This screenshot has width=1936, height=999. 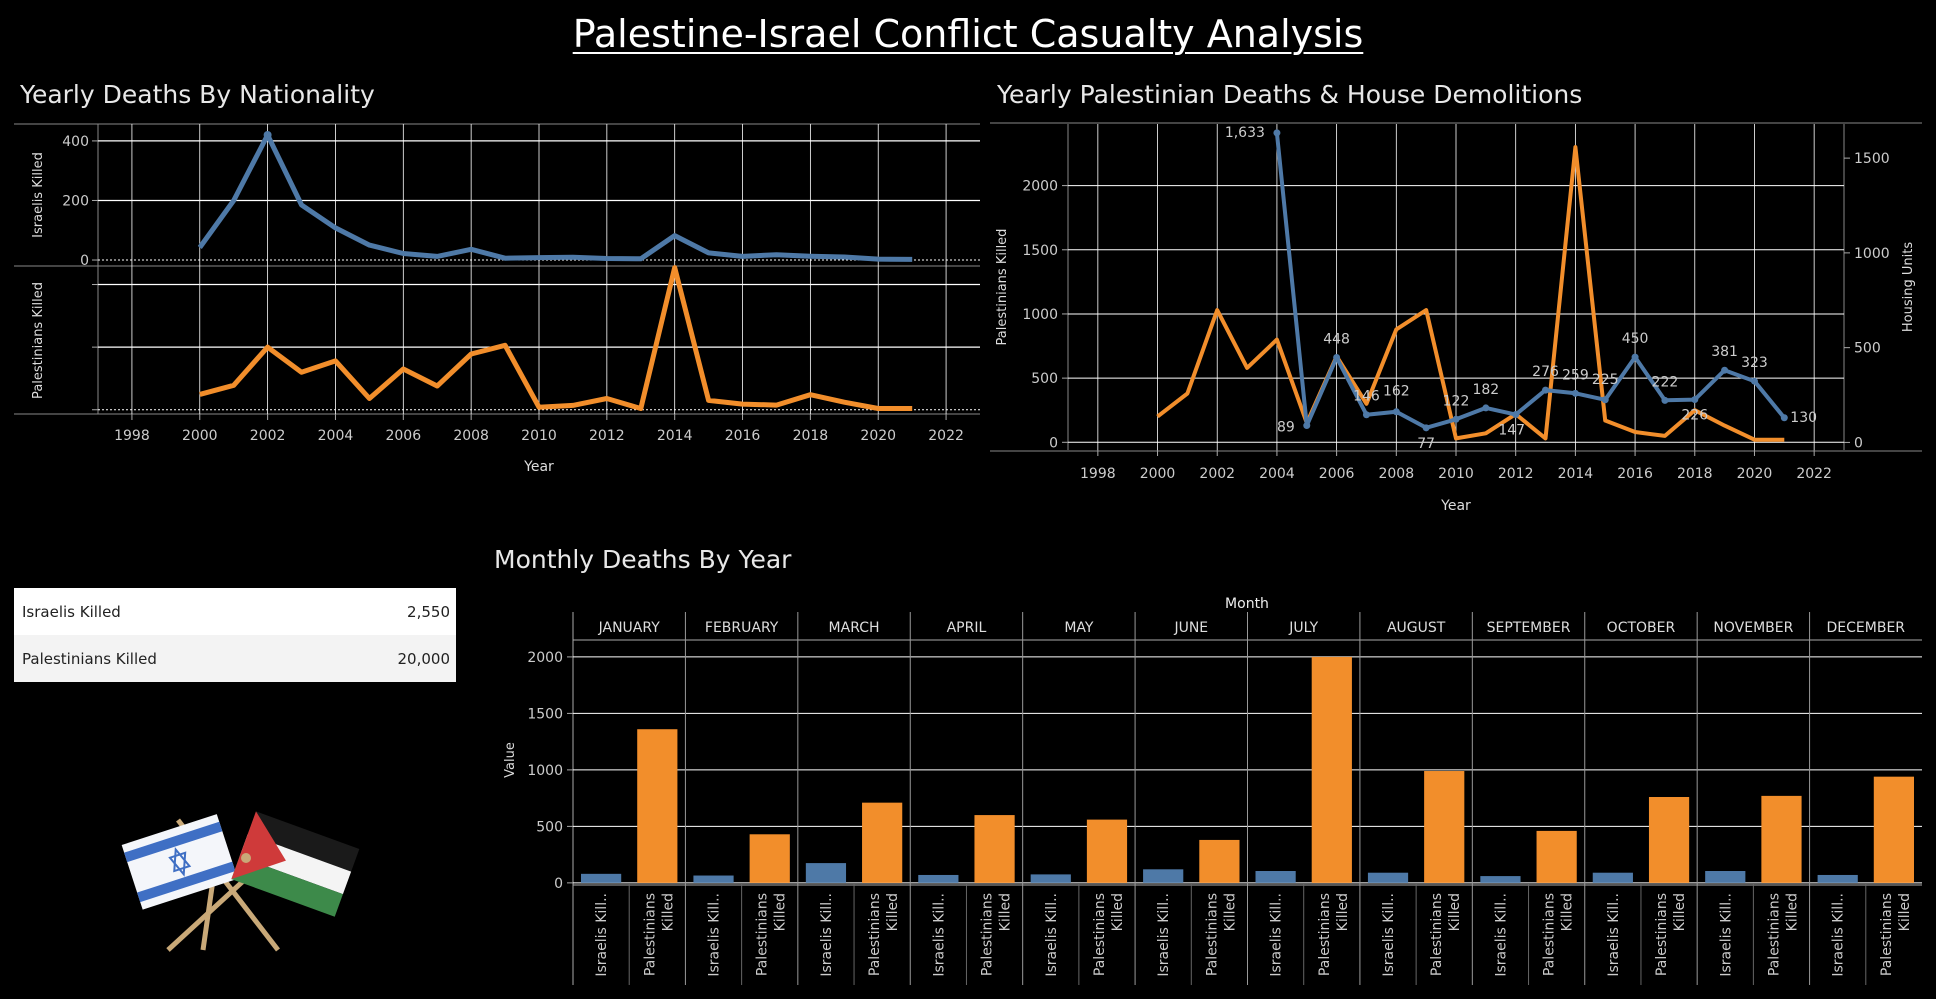 What do you see at coordinates (1641, 628) in the screenshot?
I see `month-header: OCTOBER` at bounding box center [1641, 628].